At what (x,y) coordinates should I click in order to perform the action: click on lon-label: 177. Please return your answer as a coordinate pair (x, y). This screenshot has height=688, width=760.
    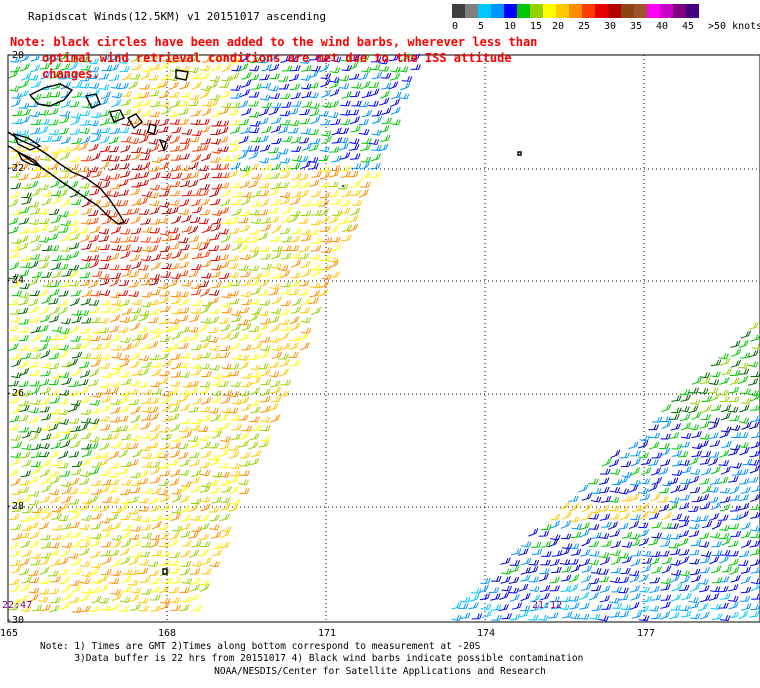
    Looking at the image, I should click on (646, 633).